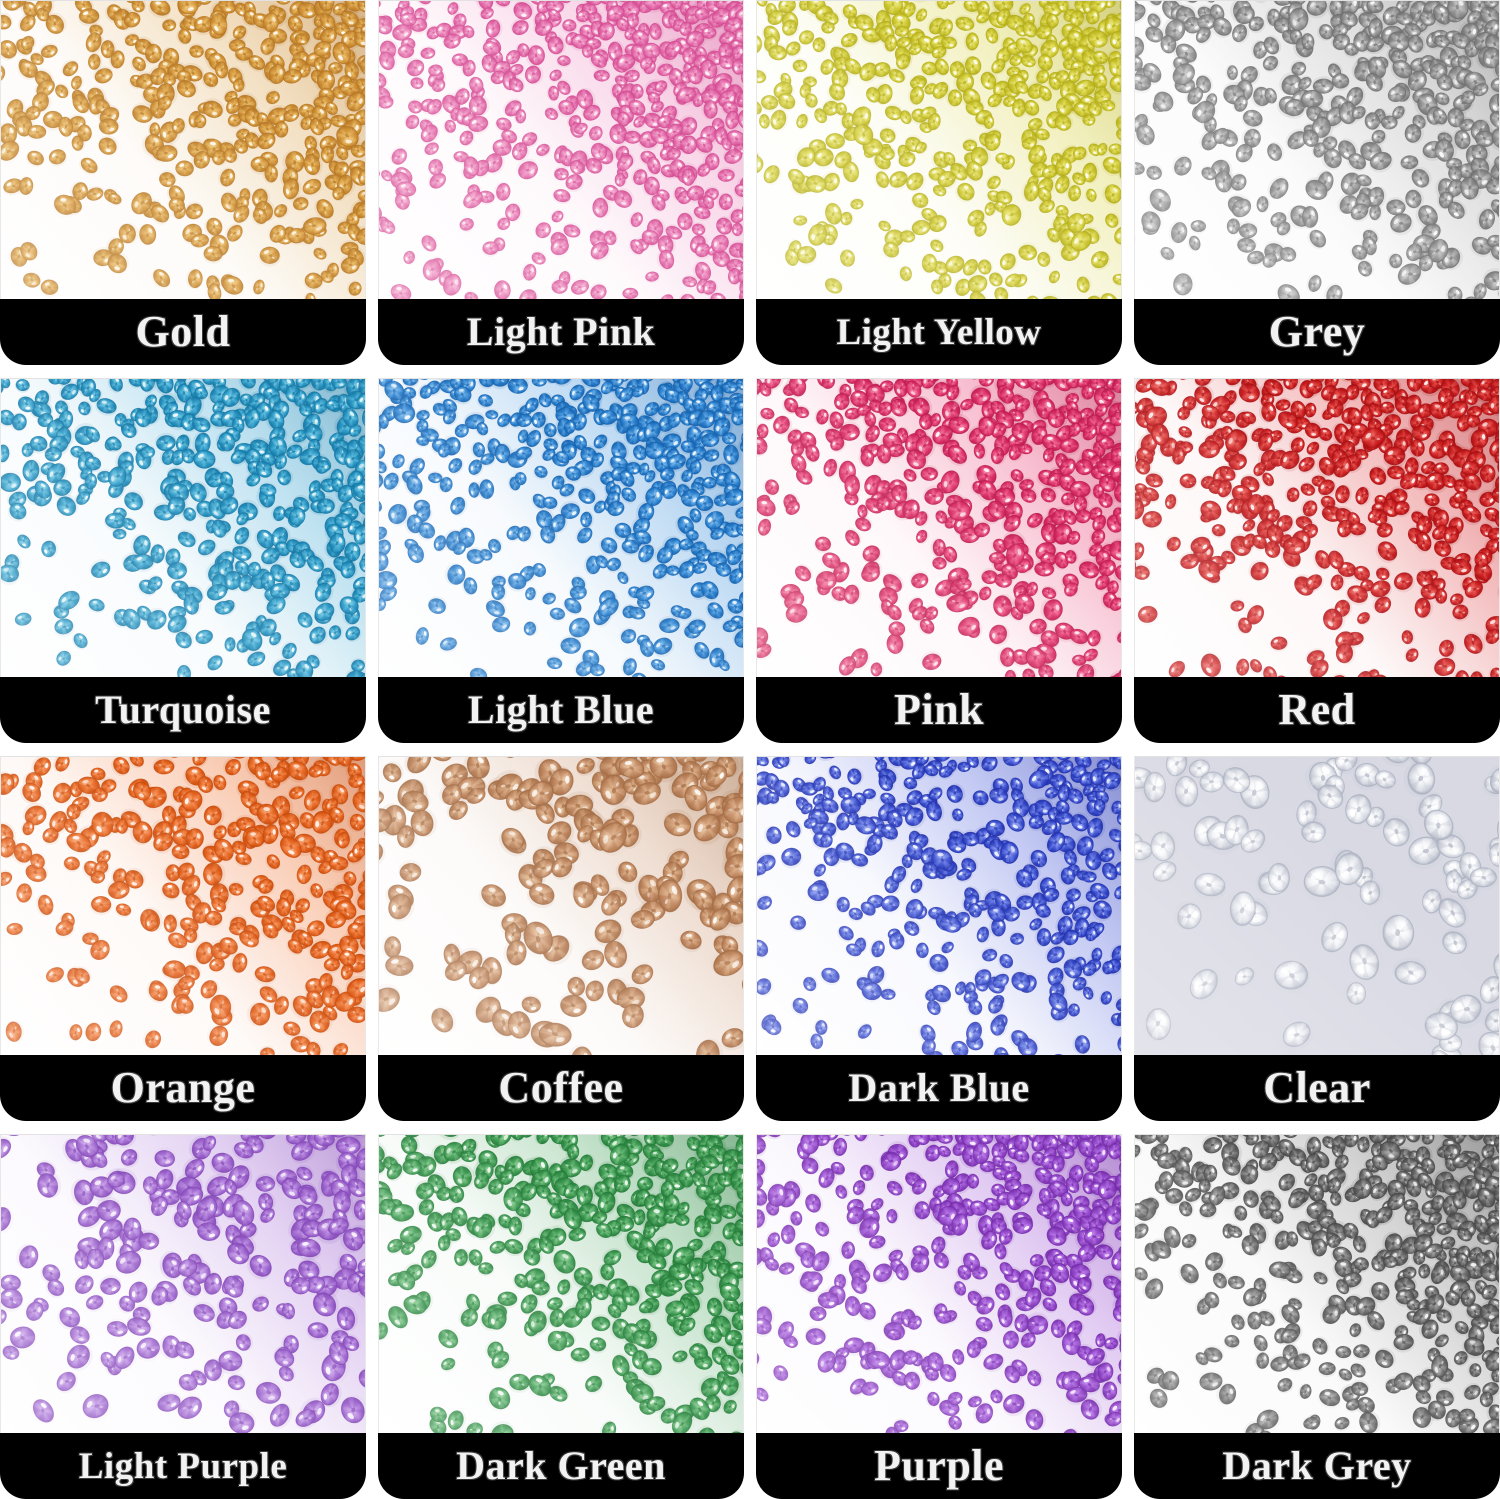 This screenshot has height=1499, width=1500. I want to click on swatch-photo-turquoise, so click(183, 527).